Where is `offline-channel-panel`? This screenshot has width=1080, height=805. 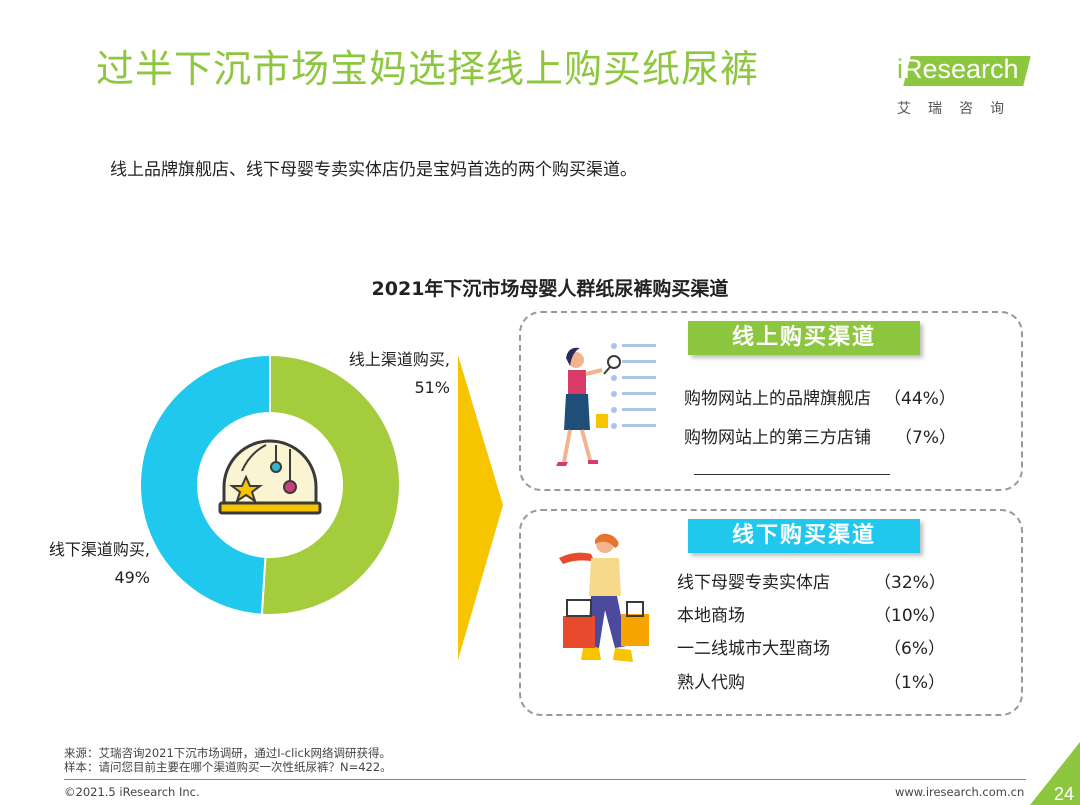 offline-channel-panel is located at coordinates (771, 612).